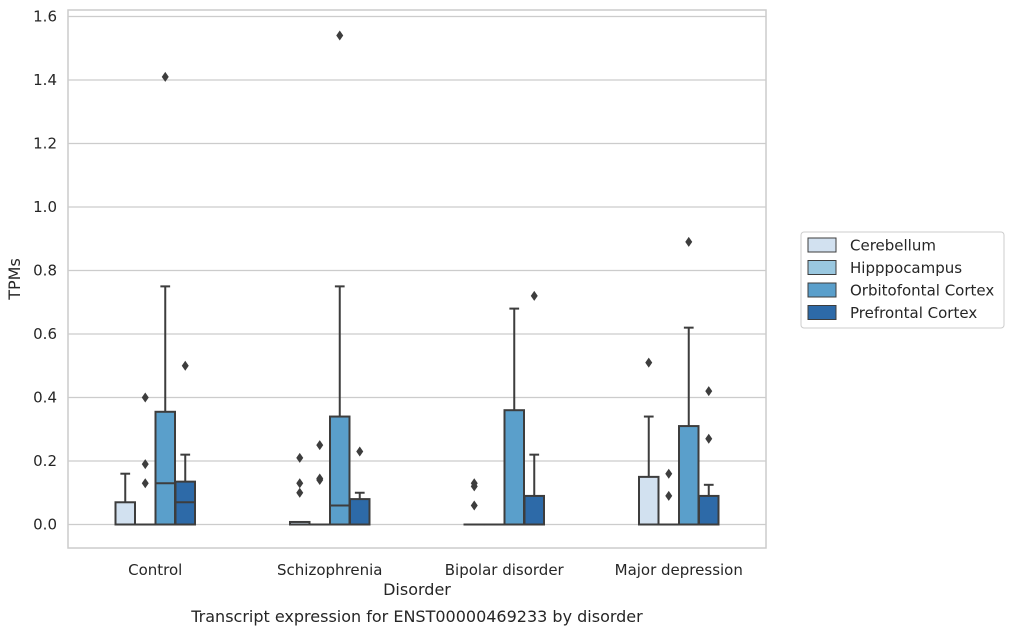  I want to click on y-axis-title: TPMs, so click(14, 279).